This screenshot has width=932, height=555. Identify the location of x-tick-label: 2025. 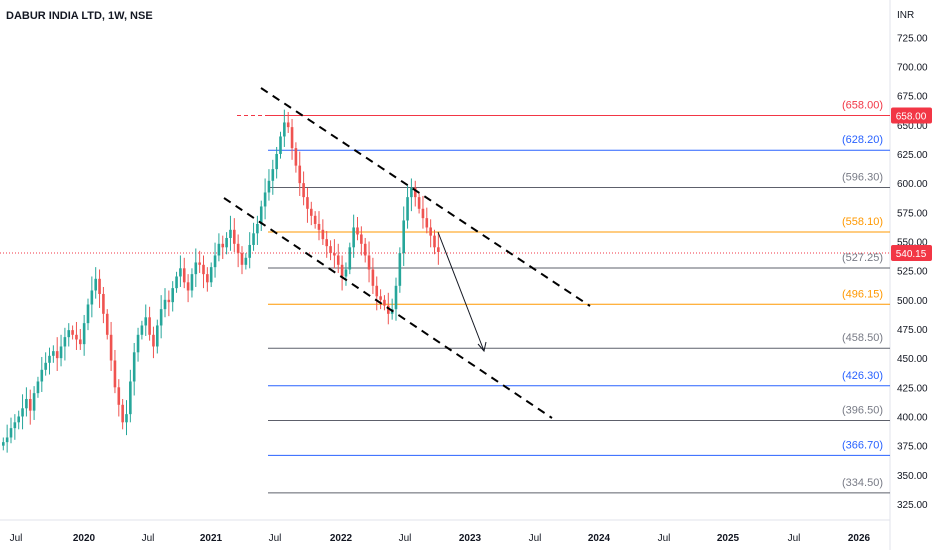
(728, 538).